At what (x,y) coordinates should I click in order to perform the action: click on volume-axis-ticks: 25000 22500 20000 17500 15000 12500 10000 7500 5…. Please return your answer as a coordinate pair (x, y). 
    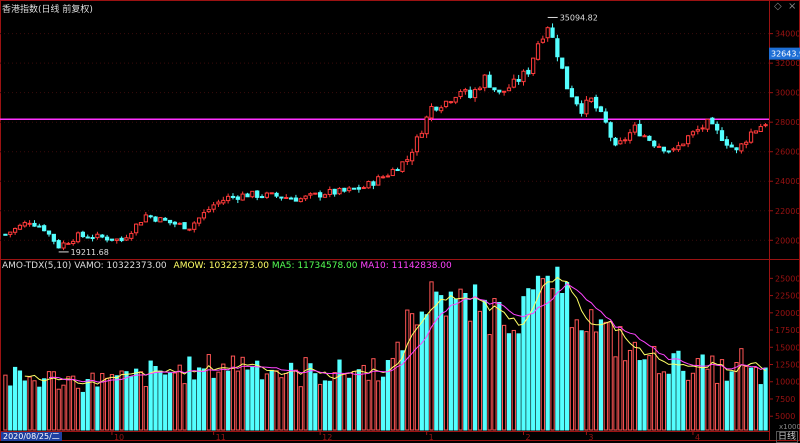
    Looking at the image, I should click on (784, 347).